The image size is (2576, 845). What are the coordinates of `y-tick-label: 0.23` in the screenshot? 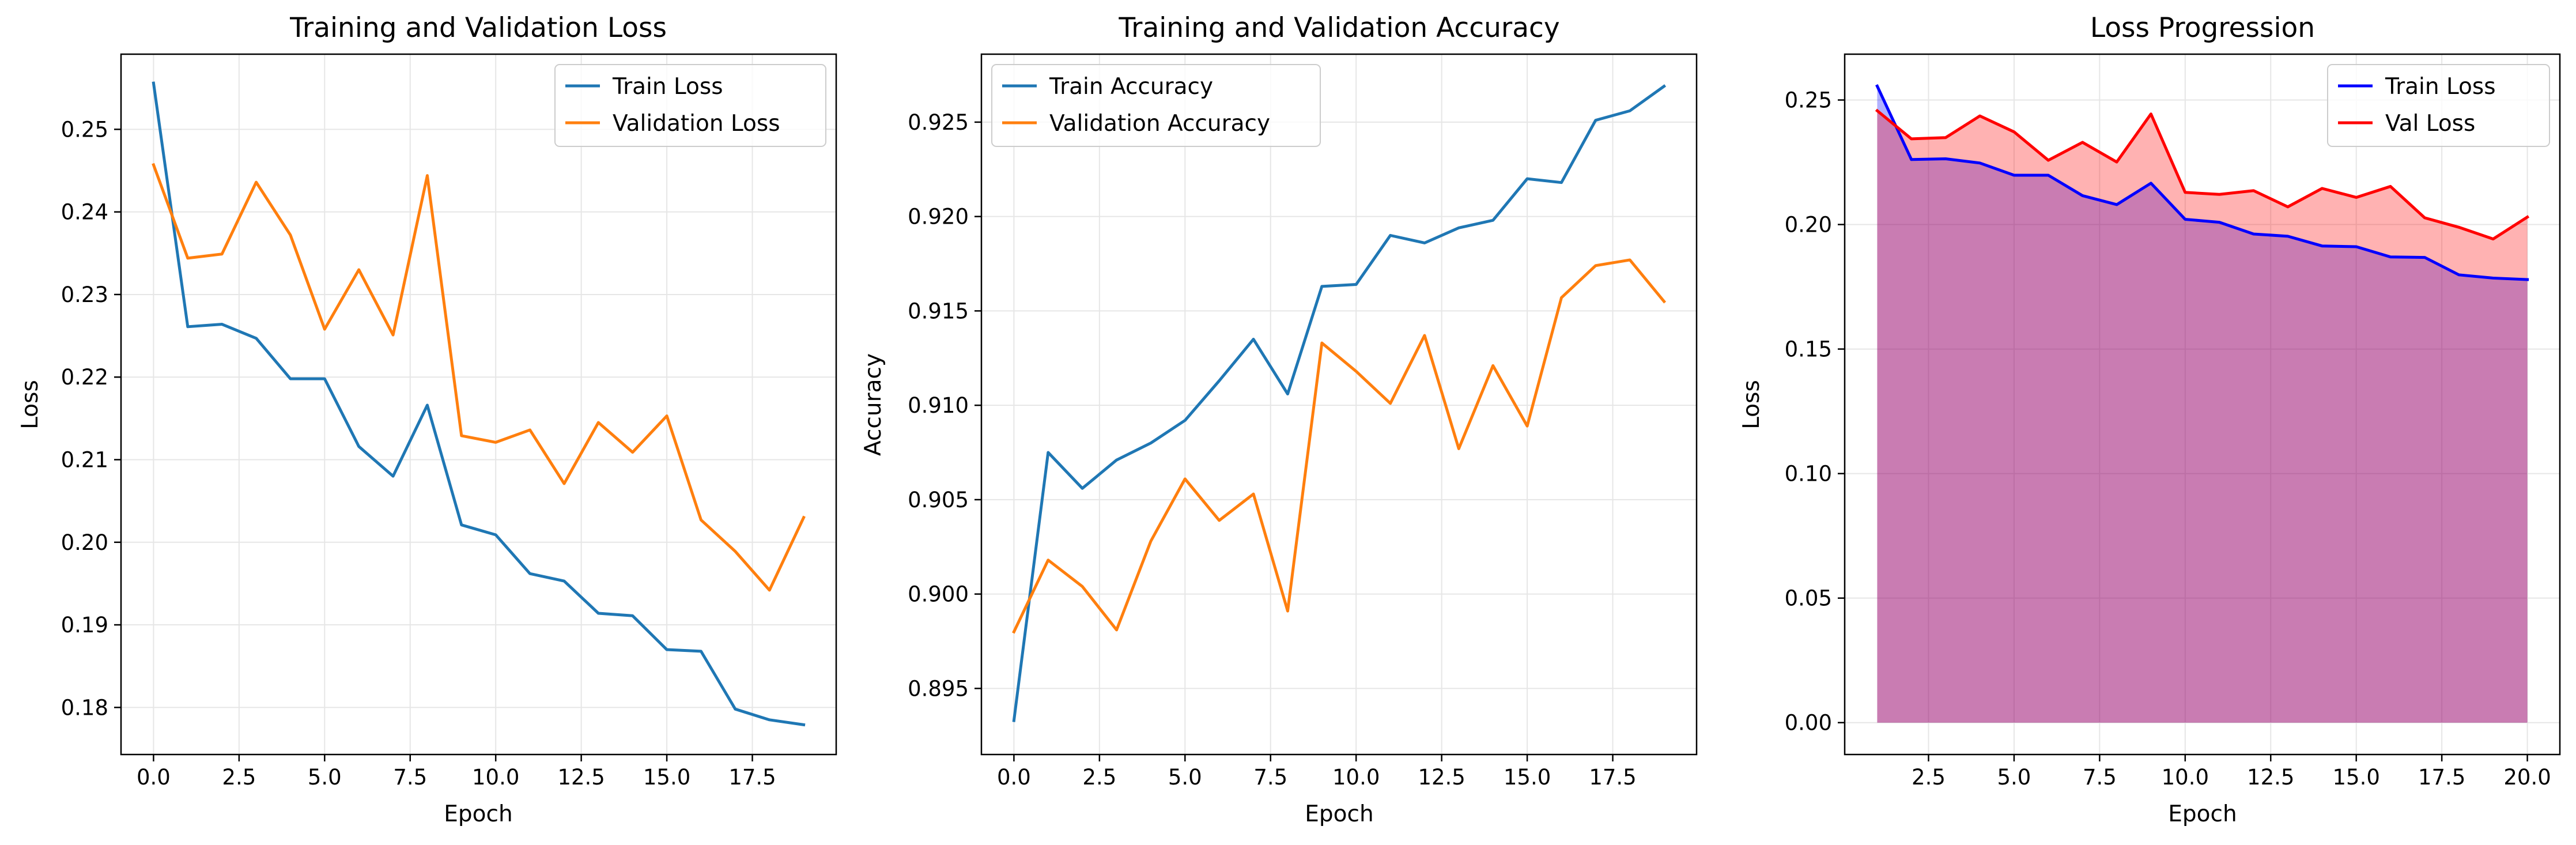 It's located at (84, 294).